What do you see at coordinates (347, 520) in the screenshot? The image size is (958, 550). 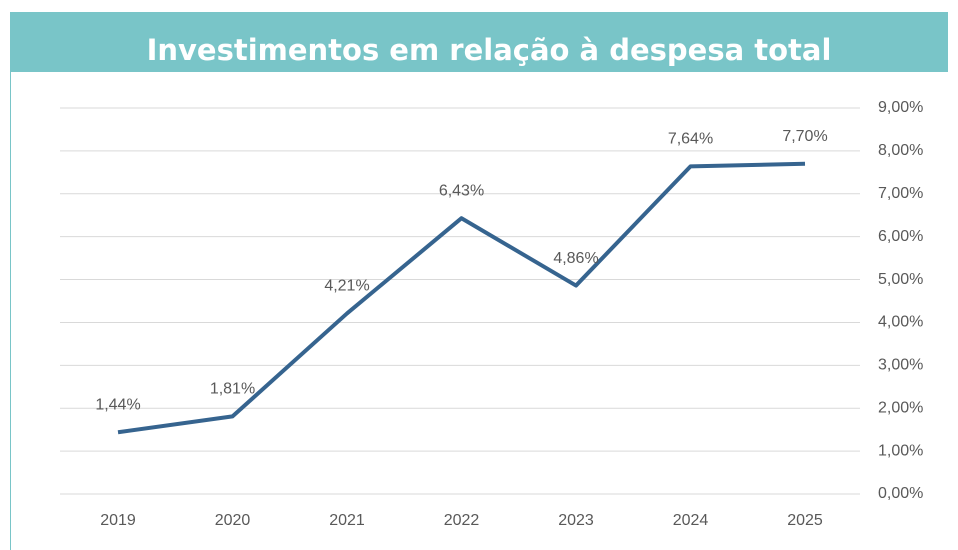 I see `x-tick-label: 2021` at bounding box center [347, 520].